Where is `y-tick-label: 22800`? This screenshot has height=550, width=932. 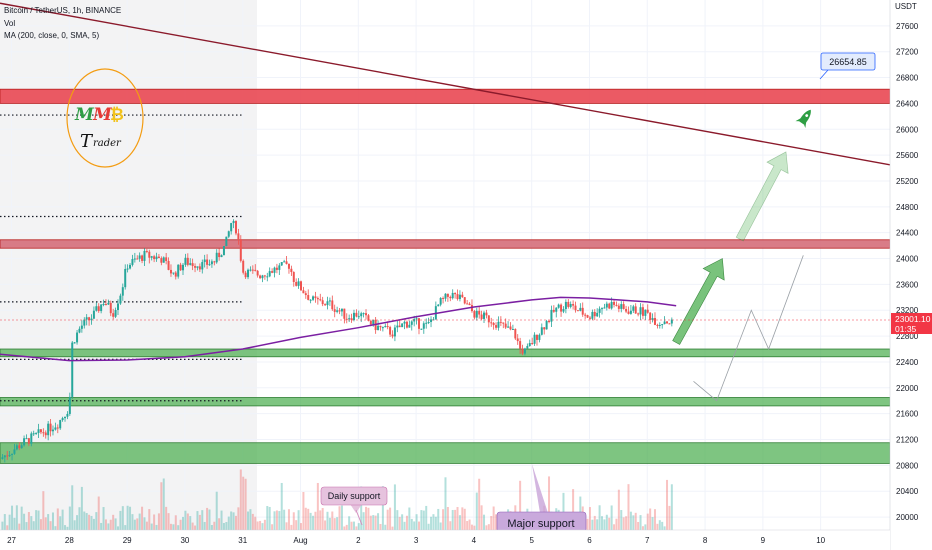 y-tick-label: 22800 is located at coordinates (907, 336).